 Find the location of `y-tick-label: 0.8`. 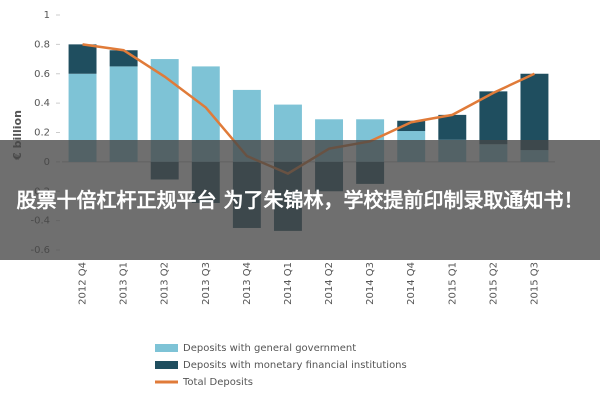

y-tick-label: 0.8 is located at coordinates (42, 44).